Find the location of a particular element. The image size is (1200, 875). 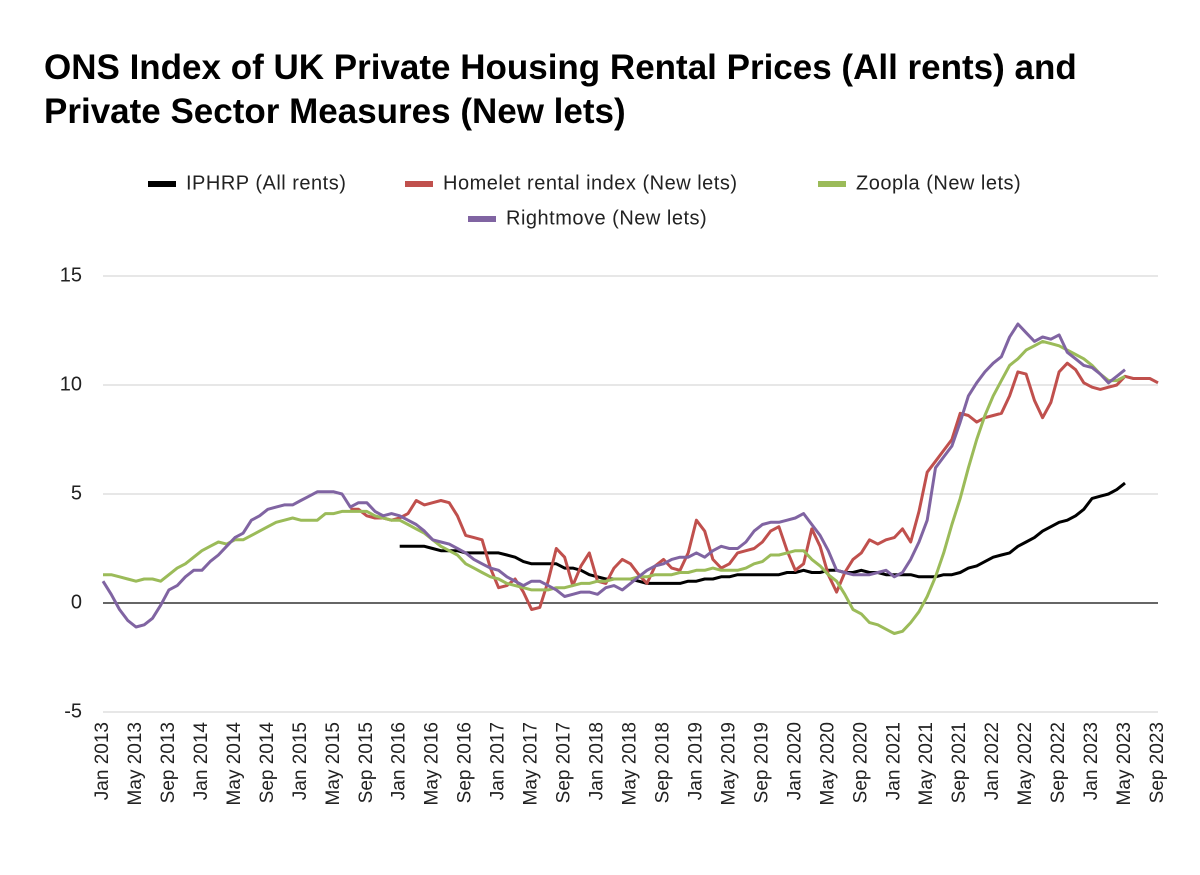

y-tick-label: 0 is located at coordinates (76, 602).